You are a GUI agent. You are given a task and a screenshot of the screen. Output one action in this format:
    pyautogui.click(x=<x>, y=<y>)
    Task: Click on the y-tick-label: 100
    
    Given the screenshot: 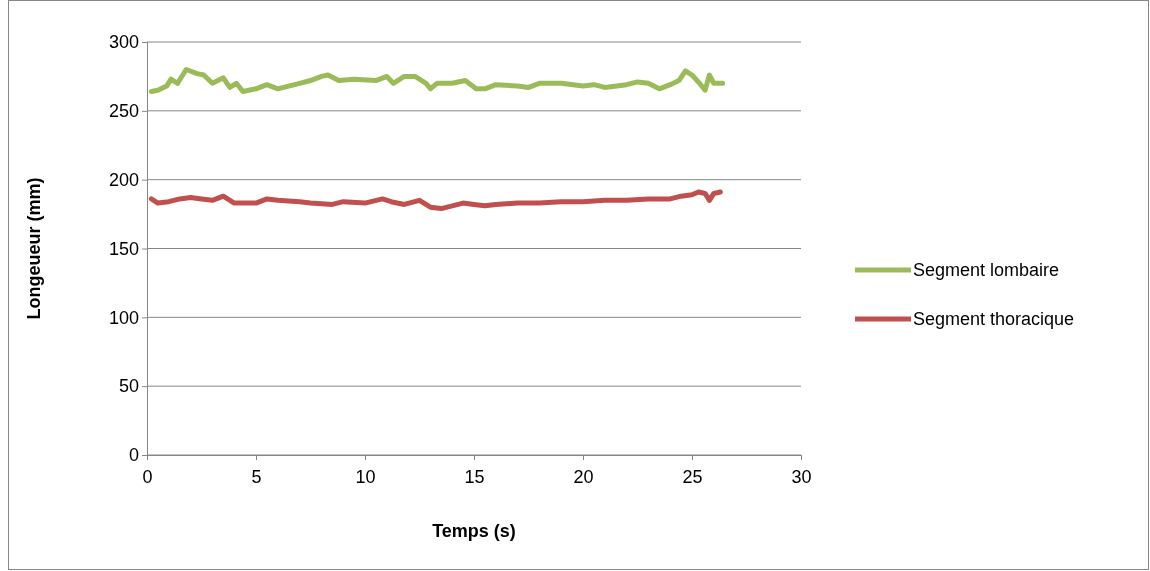 What is the action you would take?
    pyautogui.click(x=123, y=317)
    